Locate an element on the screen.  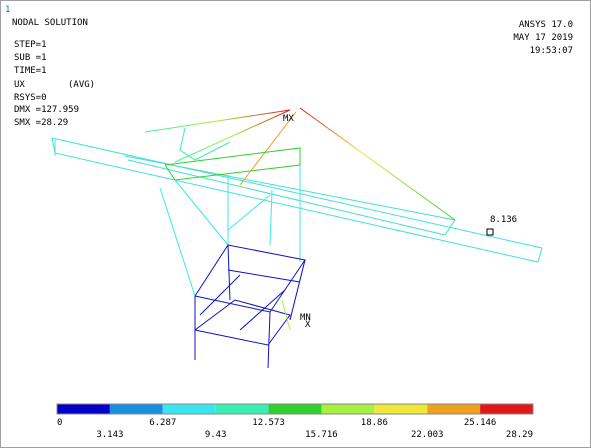
plot-title: NODAL SOLUTION is located at coordinates (50, 23).